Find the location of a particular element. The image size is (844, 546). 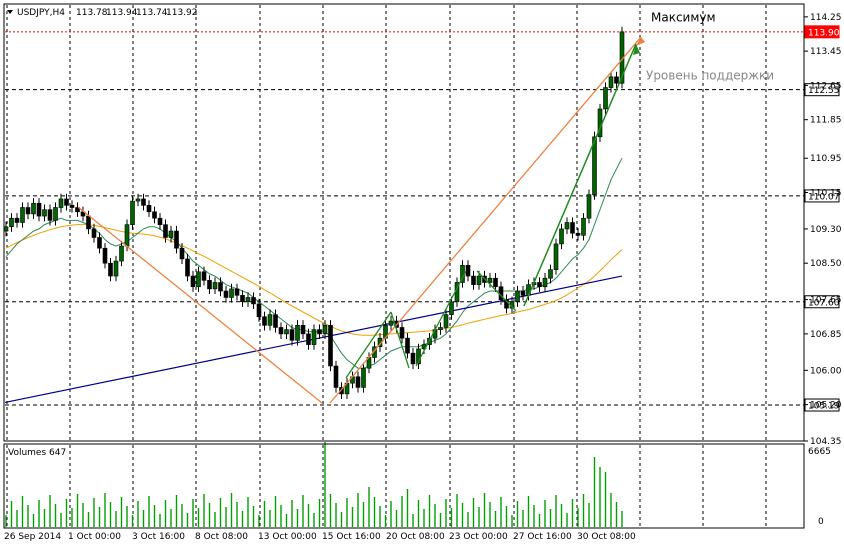

price-axis-label: 105.20 is located at coordinates (826, 406).